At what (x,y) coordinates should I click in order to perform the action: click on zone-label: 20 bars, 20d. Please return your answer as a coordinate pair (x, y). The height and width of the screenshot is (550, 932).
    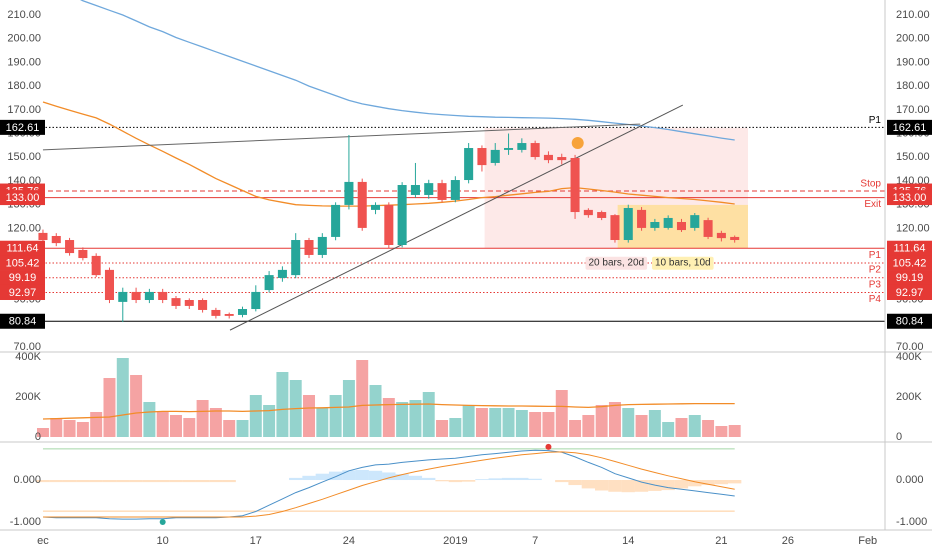
    Looking at the image, I should click on (616, 263).